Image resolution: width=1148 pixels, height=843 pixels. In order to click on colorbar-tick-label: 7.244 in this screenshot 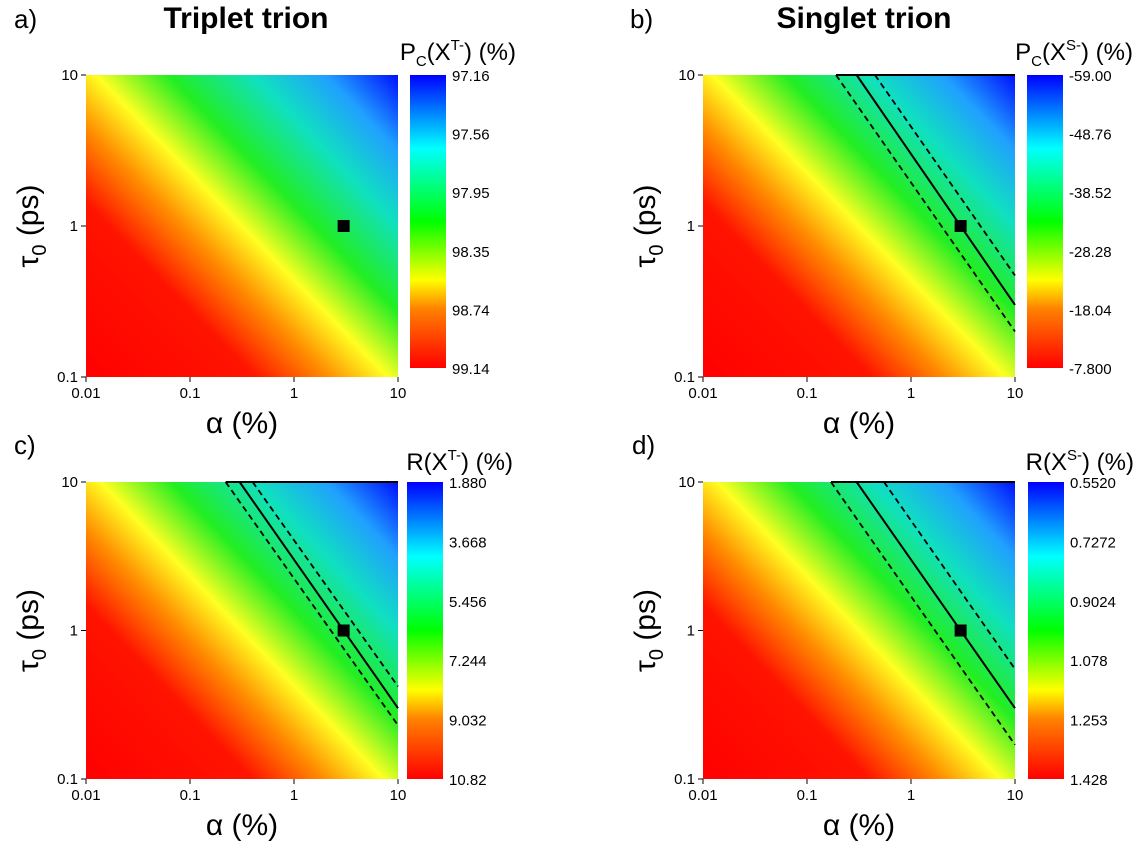, I will do `click(468, 661)`.